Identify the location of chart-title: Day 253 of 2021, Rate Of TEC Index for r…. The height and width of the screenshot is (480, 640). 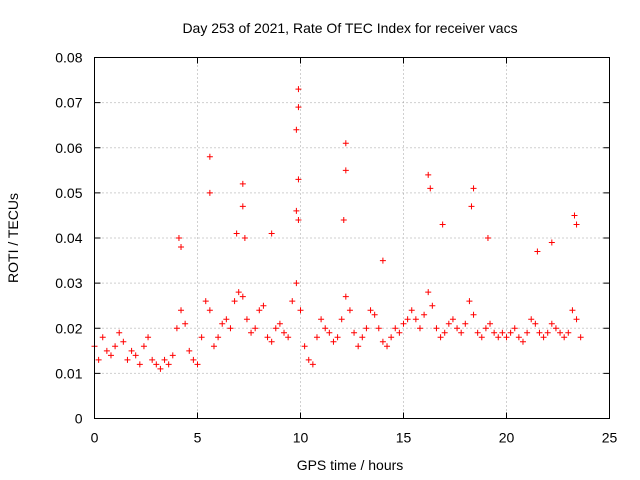
(349, 28).